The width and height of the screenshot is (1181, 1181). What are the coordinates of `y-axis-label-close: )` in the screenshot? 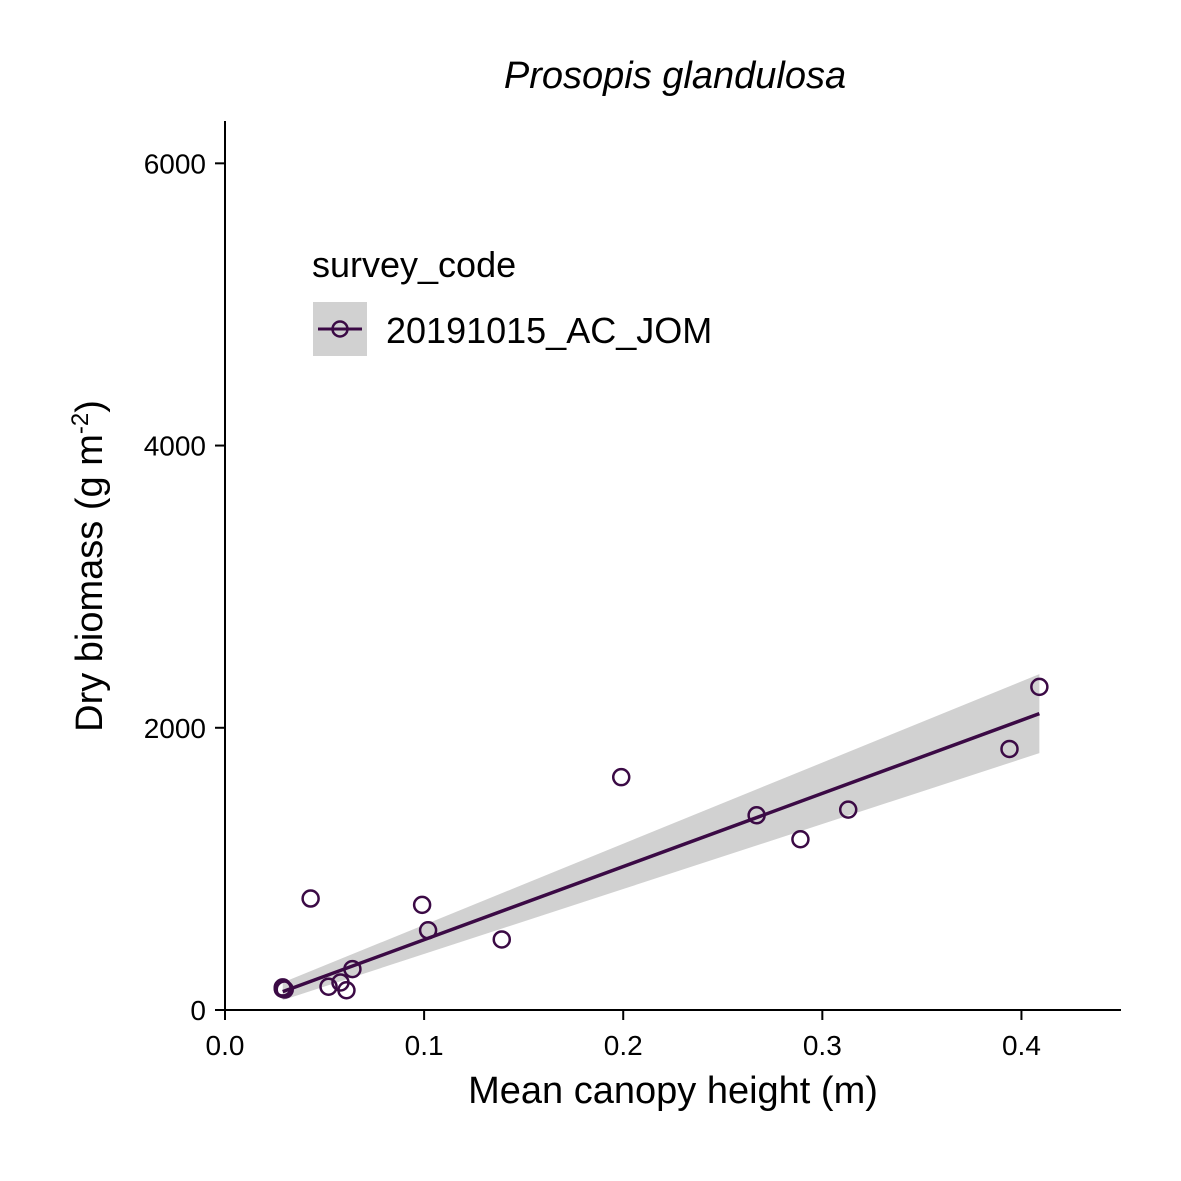 It's located at (90, 406).